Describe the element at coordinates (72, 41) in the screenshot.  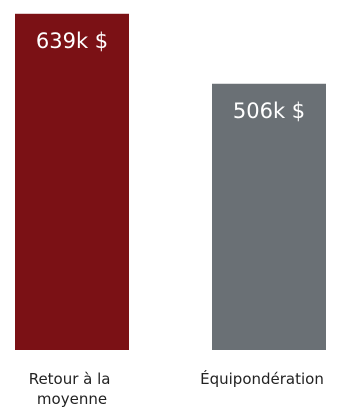
I see `bar-value-label-1: 639k $` at that location.